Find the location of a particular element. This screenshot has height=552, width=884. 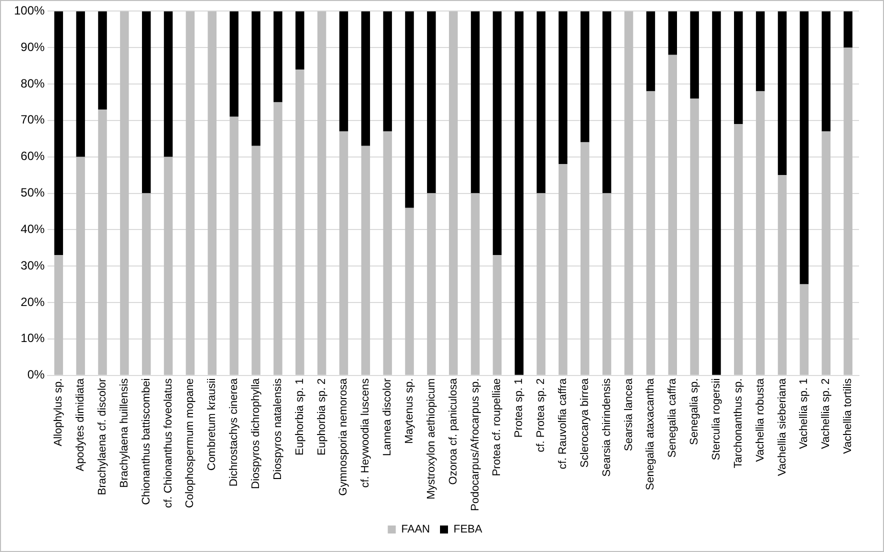

x-tick-label: Euphorbia sp. 2 is located at coordinates (322, 417).